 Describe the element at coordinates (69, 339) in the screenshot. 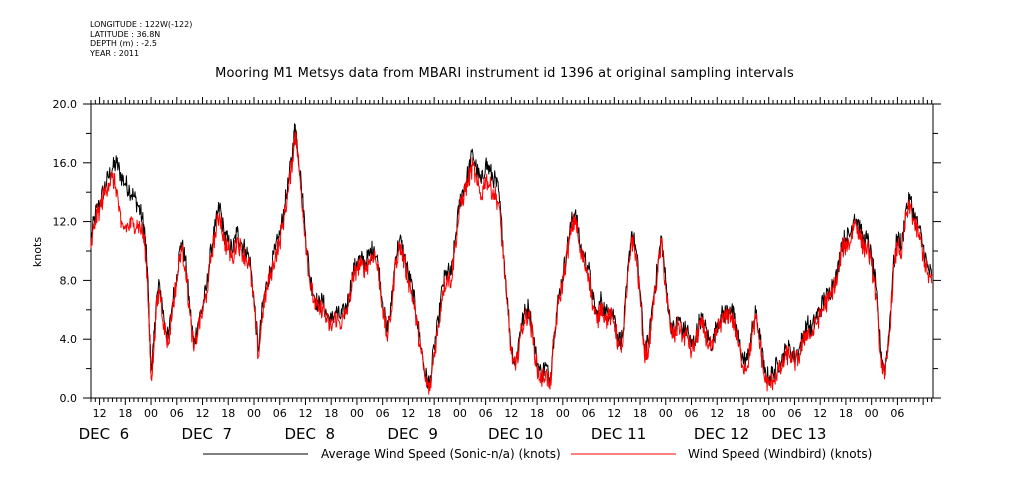

I see `y-tick-label: 4.0` at that location.